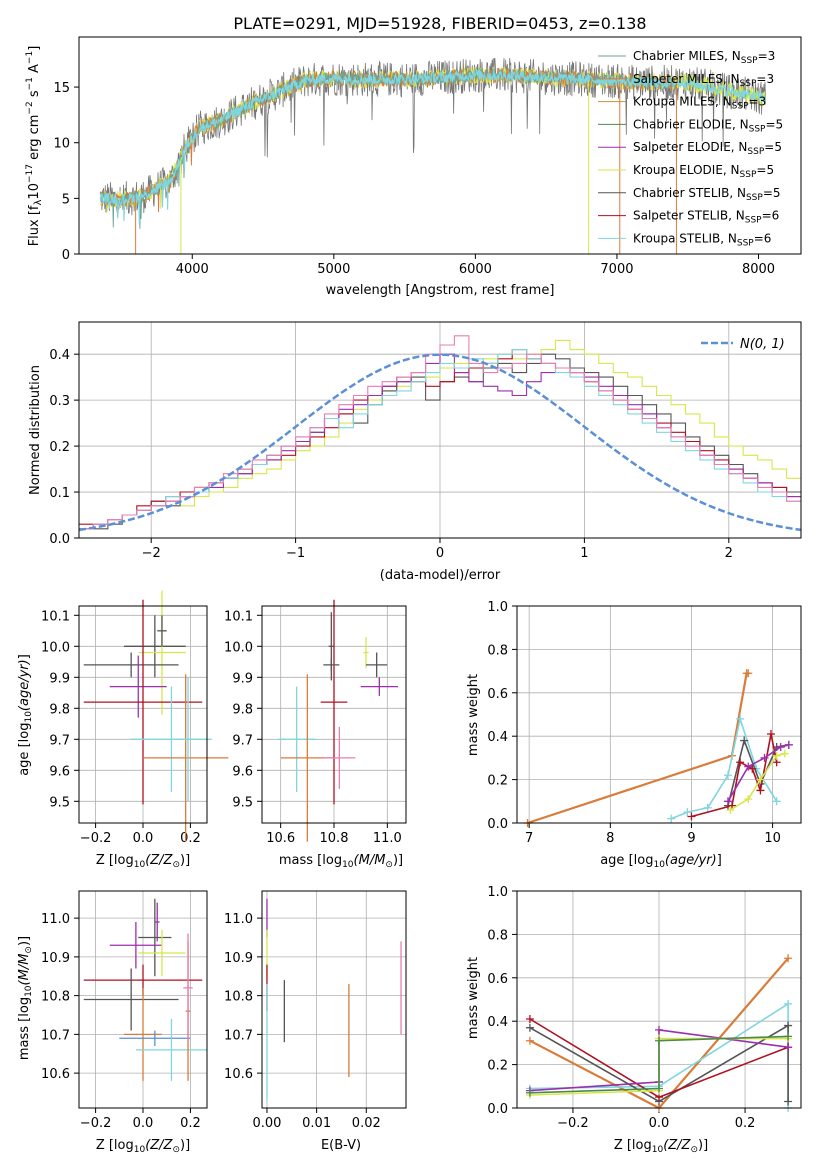 The height and width of the screenshot is (1170, 819). Describe the element at coordinates (316, 1123) in the screenshot. I see `xtick-label: 0.01` at that location.